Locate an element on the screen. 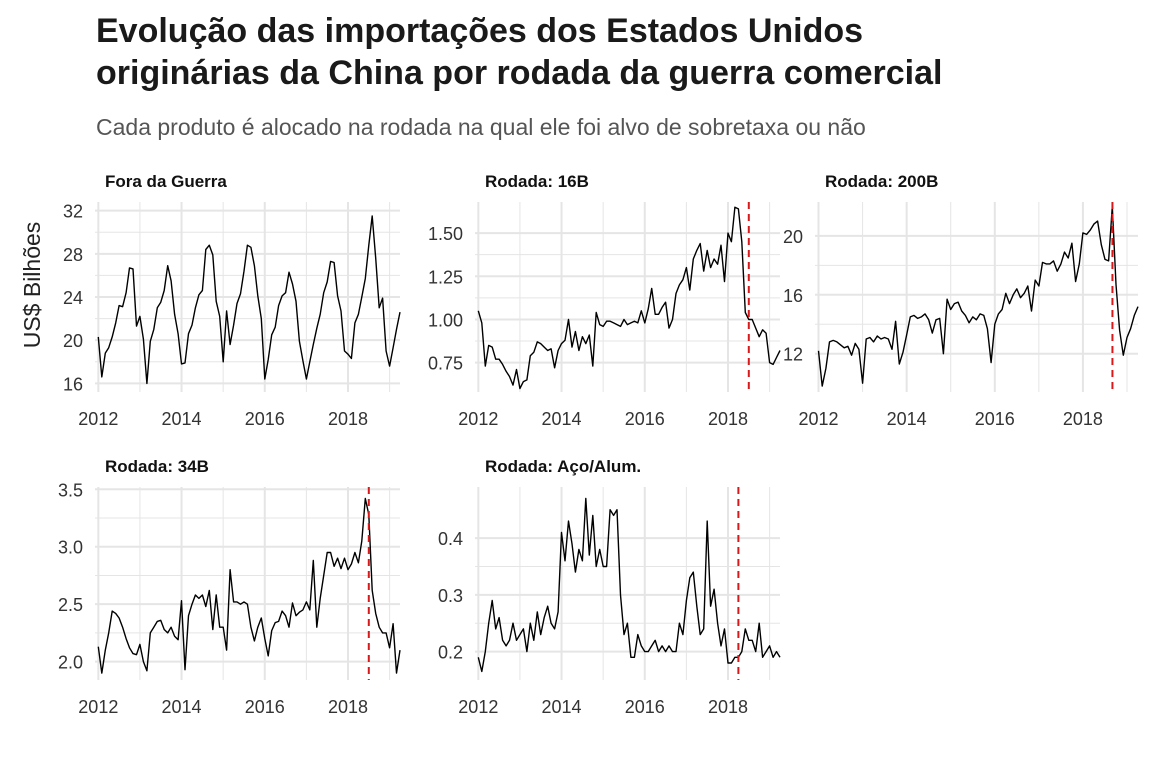 The width and height of the screenshot is (1152, 768). panel-title: Rodada: 16B is located at coordinates (537, 181).